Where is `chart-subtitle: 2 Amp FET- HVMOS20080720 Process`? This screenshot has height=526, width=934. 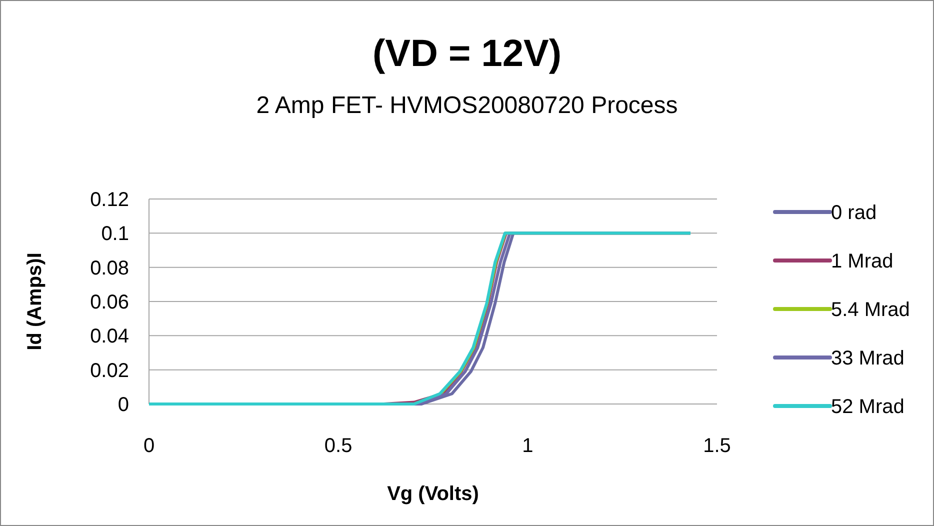
chart-subtitle: 2 Amp FET- HVMOS20080720 Process is located at coordinates (467, 105).